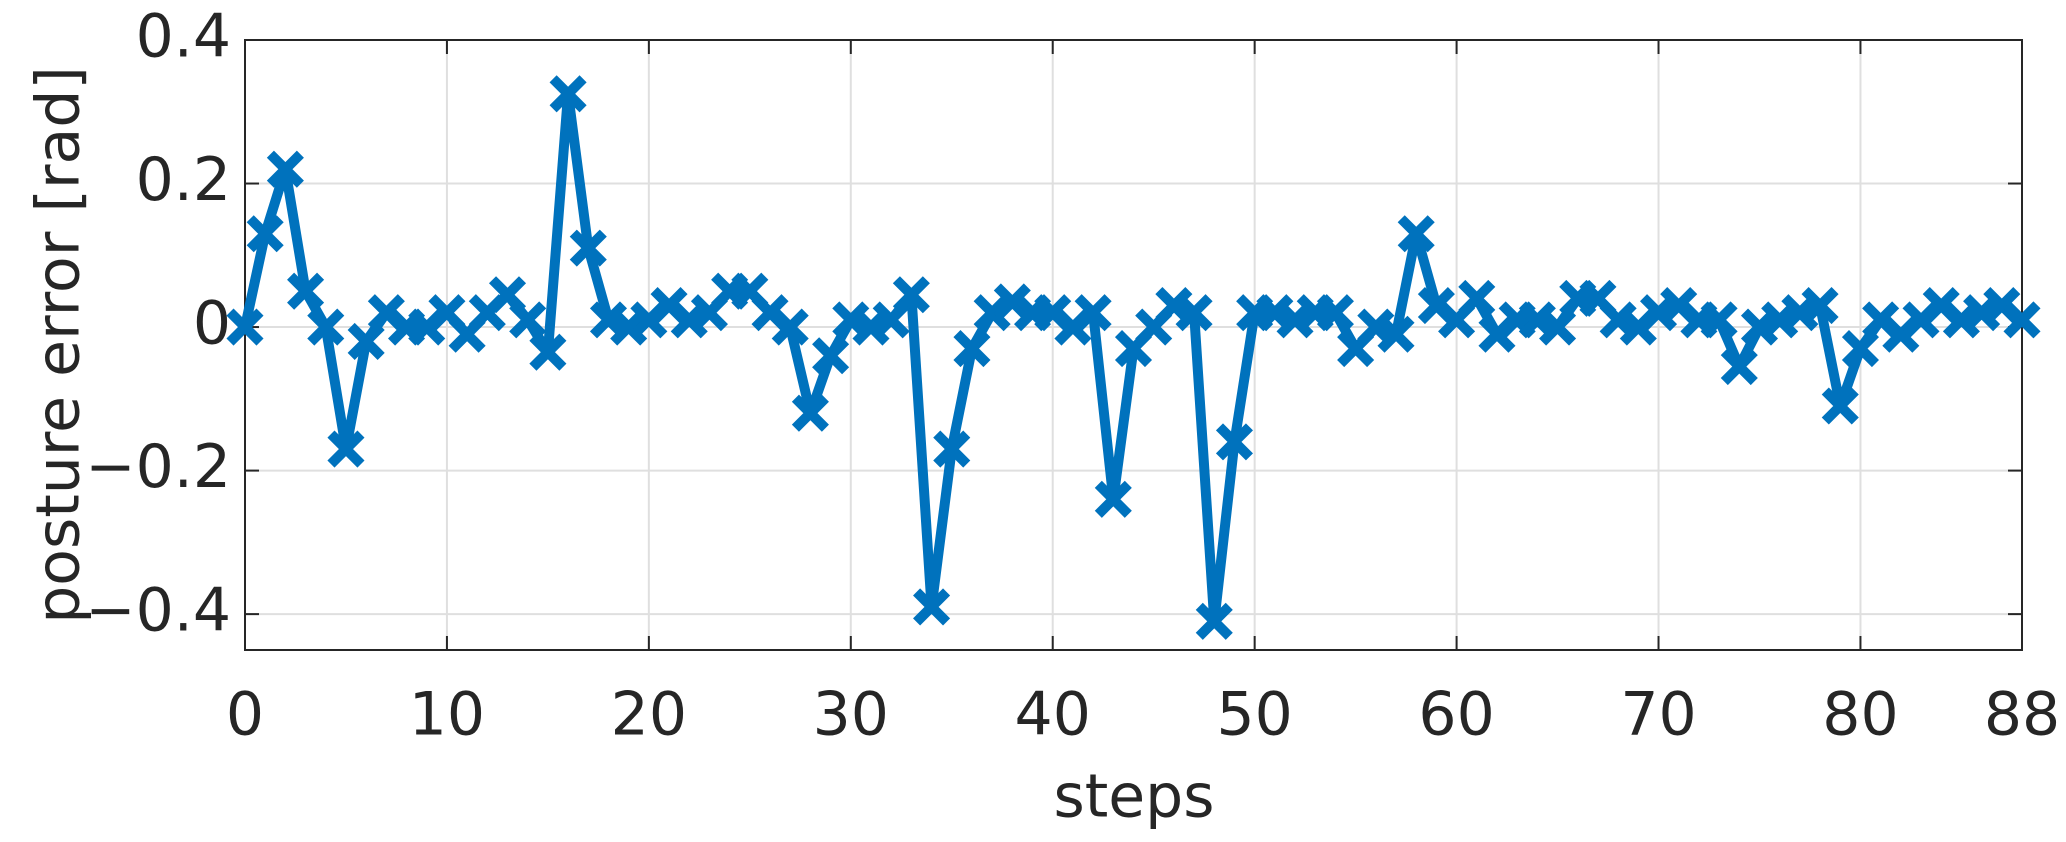 Image resolution: width=2066 pixels, height=842 pixels. I want to click on x-tick-label: 60, so click(1456, 715).